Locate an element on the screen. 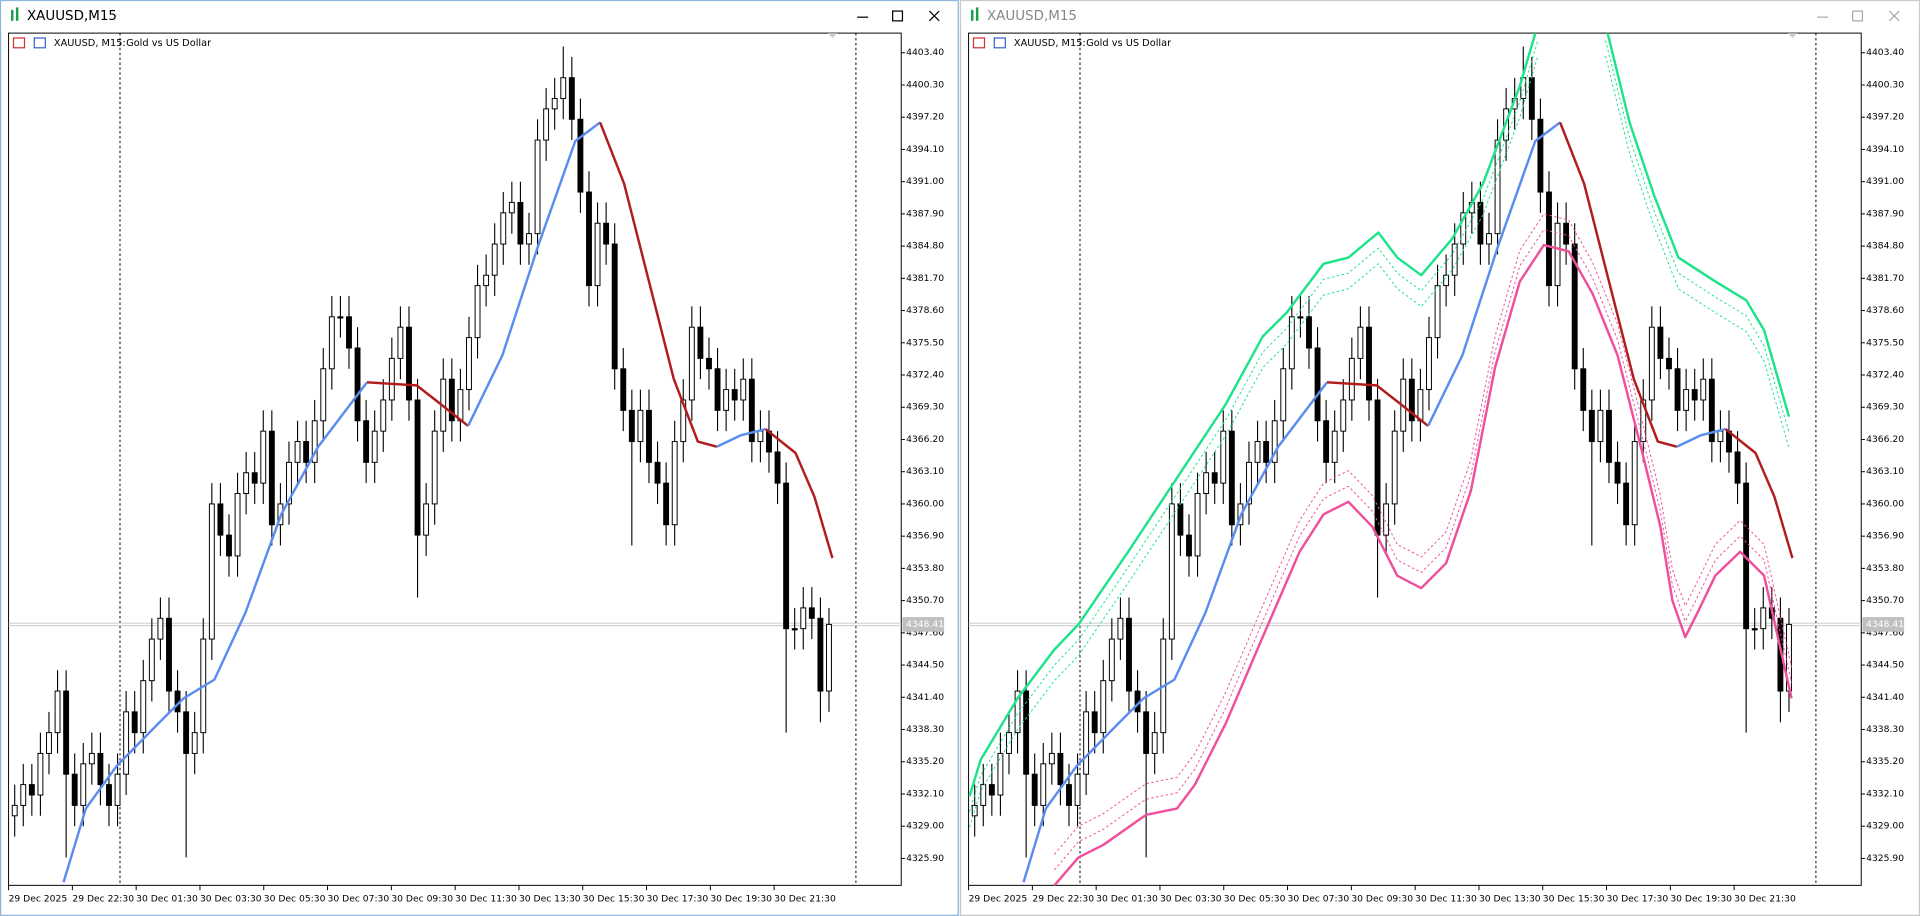  y-tick-label: 4387.90 is located at coordinates (1885, 213).